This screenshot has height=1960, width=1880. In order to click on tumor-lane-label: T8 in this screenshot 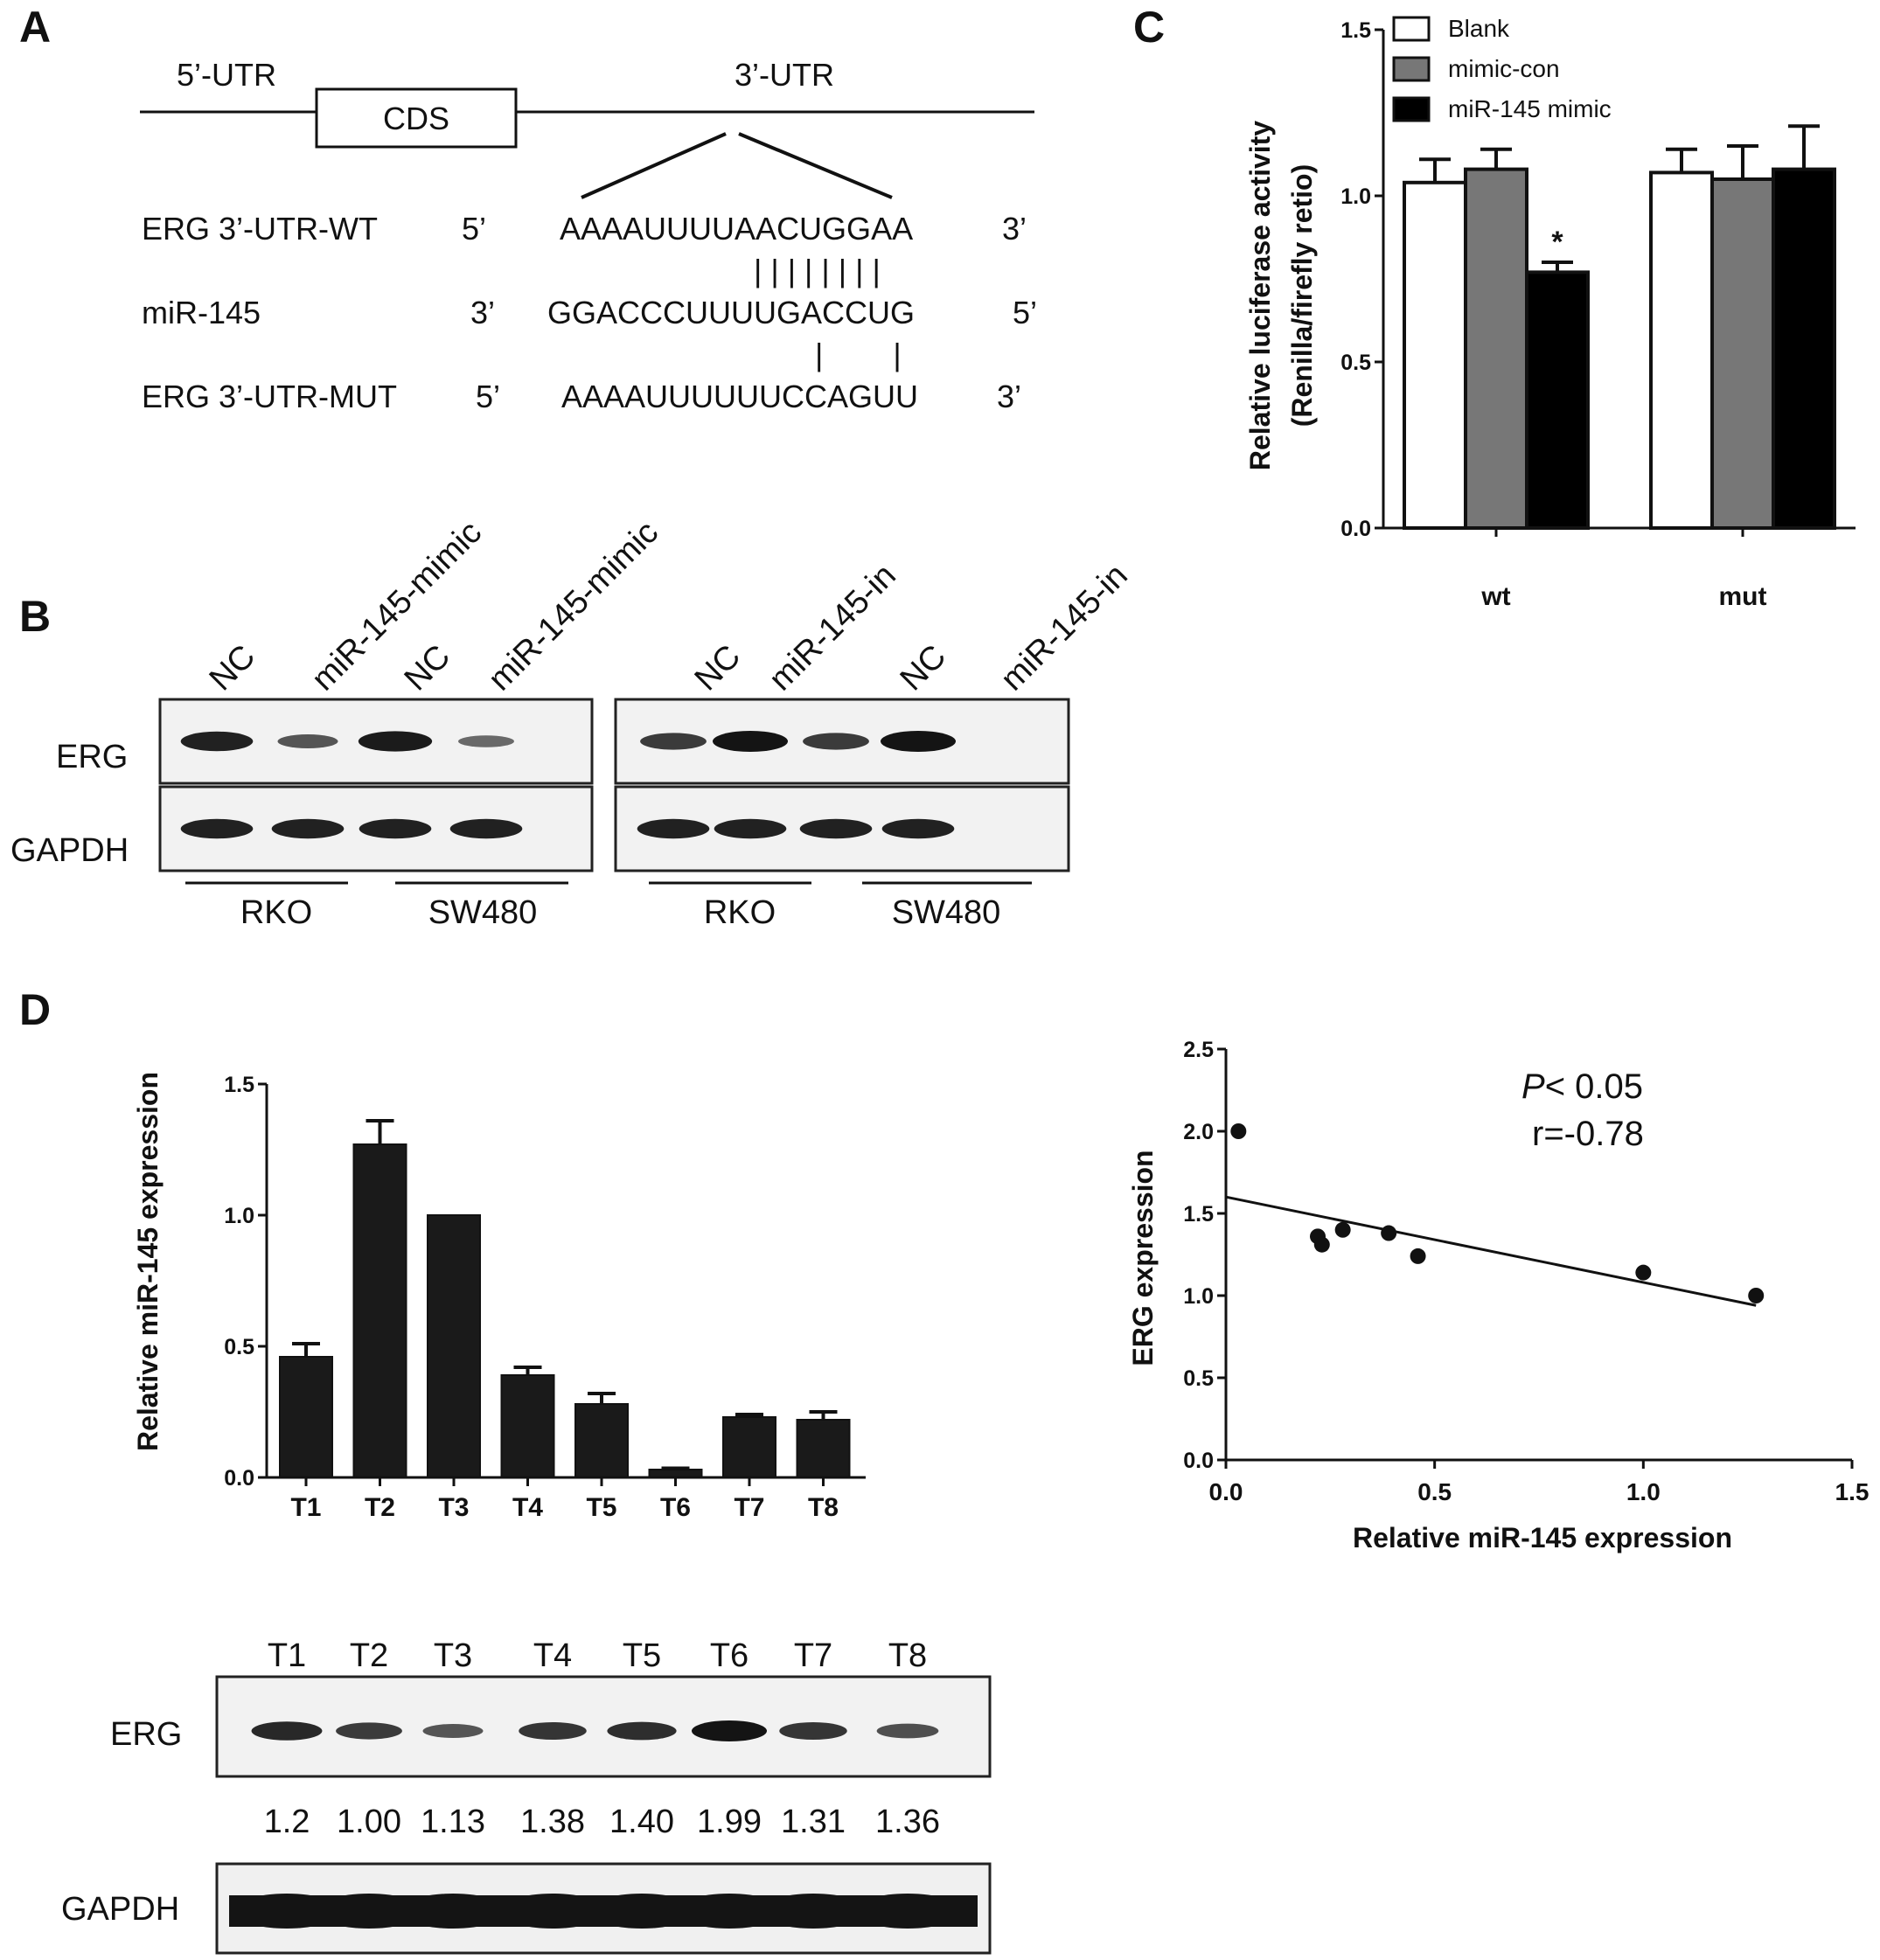, I will do `click(908, 1656)`.